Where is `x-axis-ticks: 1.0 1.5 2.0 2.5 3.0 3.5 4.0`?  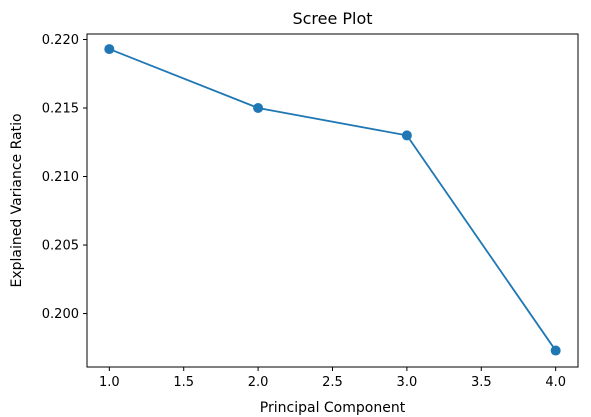 x-axis-ticks: 1.0 1.5 2.0 2.5 3.0 3.5 4.0 is located at coordinates (332, 378).